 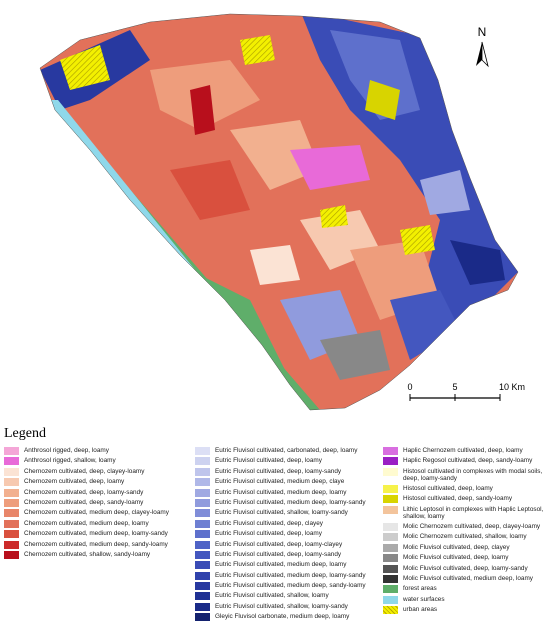 What do you see at coordinates (466, 391) in the screenshot?
I see `scale-bar: 0 5 10 Km` at bounding box center [466, 391].